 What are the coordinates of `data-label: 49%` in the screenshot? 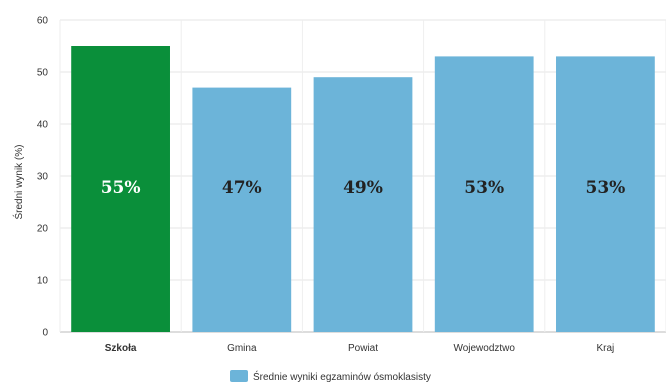 It's located at (363, 188).